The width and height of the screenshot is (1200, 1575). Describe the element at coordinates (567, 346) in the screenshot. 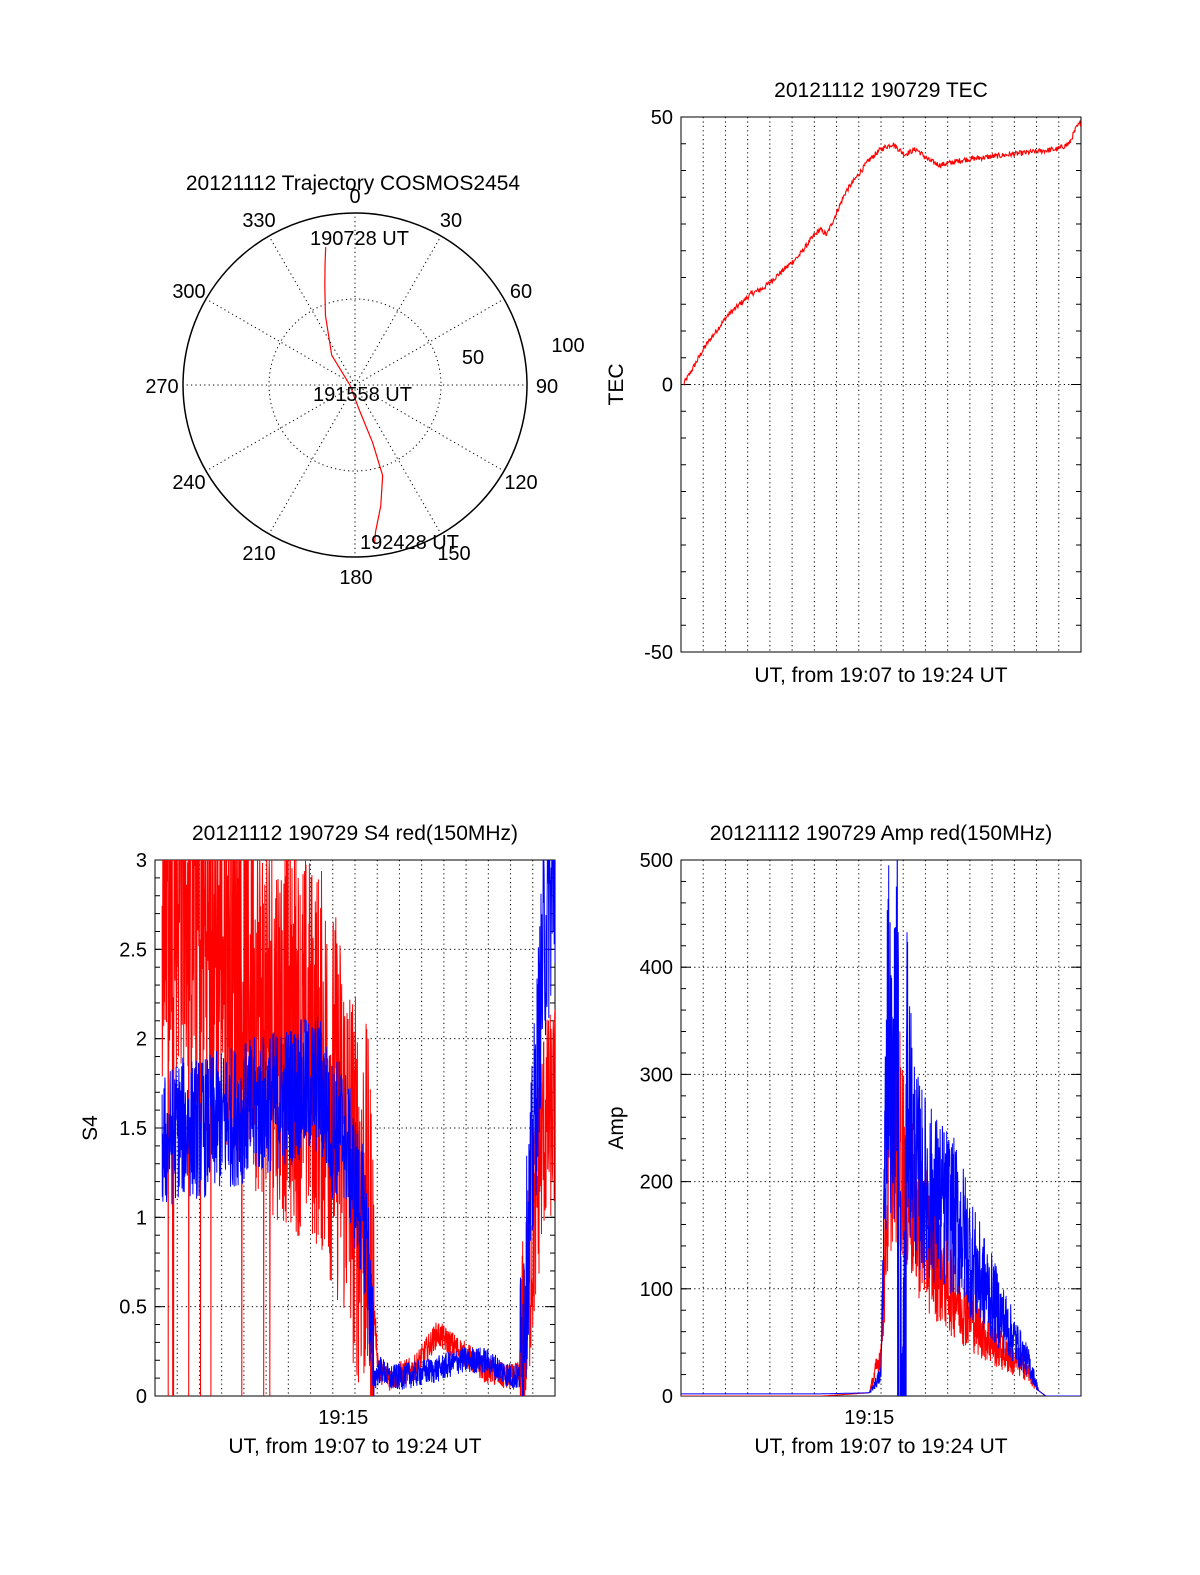

I see `radius-label: 100` at that location.